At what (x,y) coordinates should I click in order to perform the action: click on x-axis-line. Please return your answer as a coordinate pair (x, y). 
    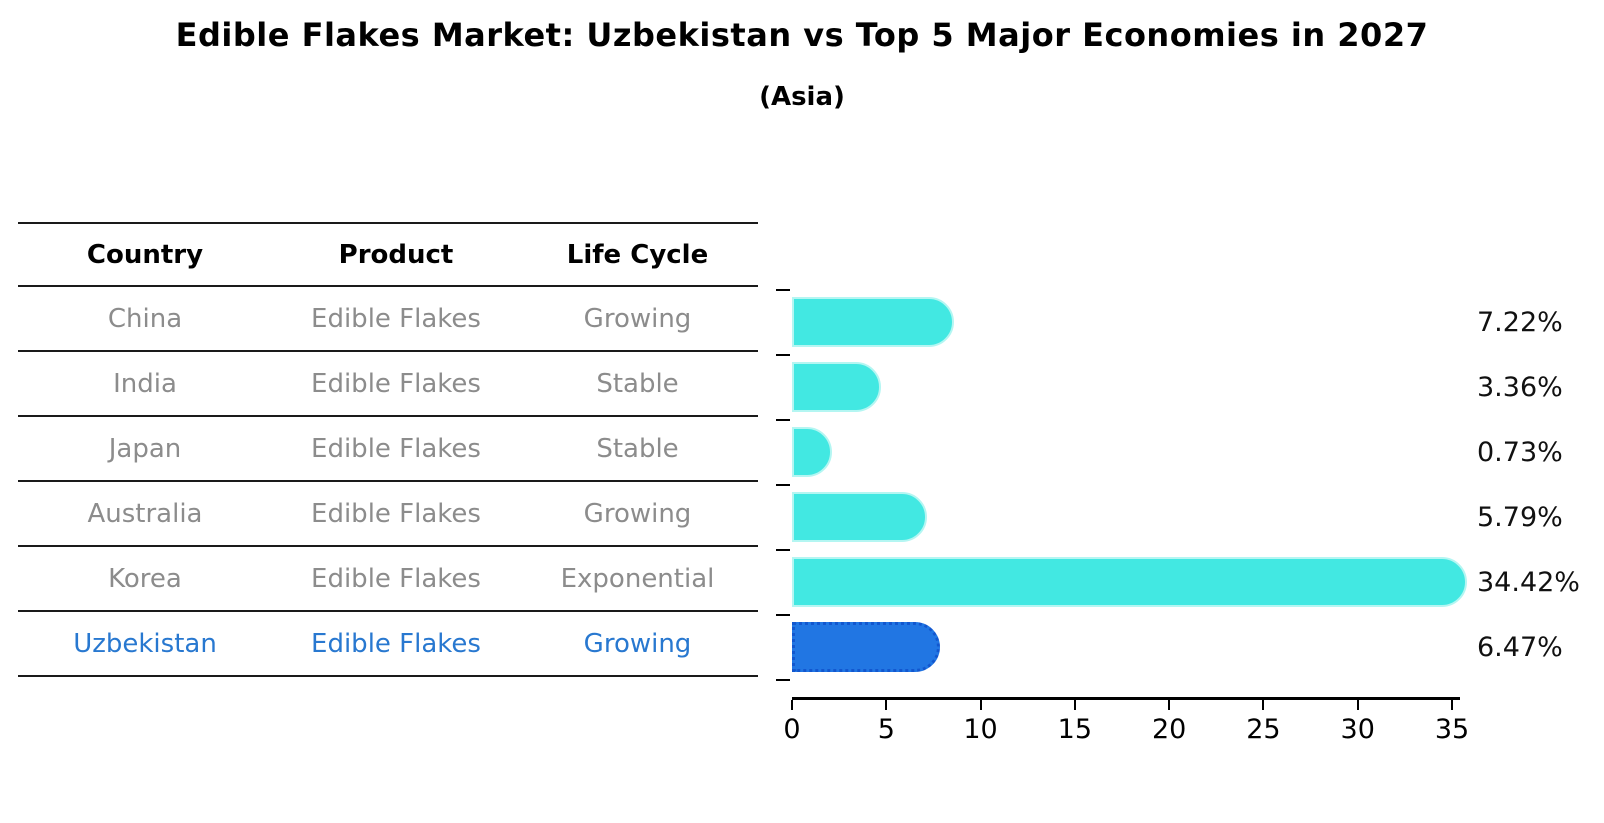
    Looking at the image, I should click on (1126, 698).